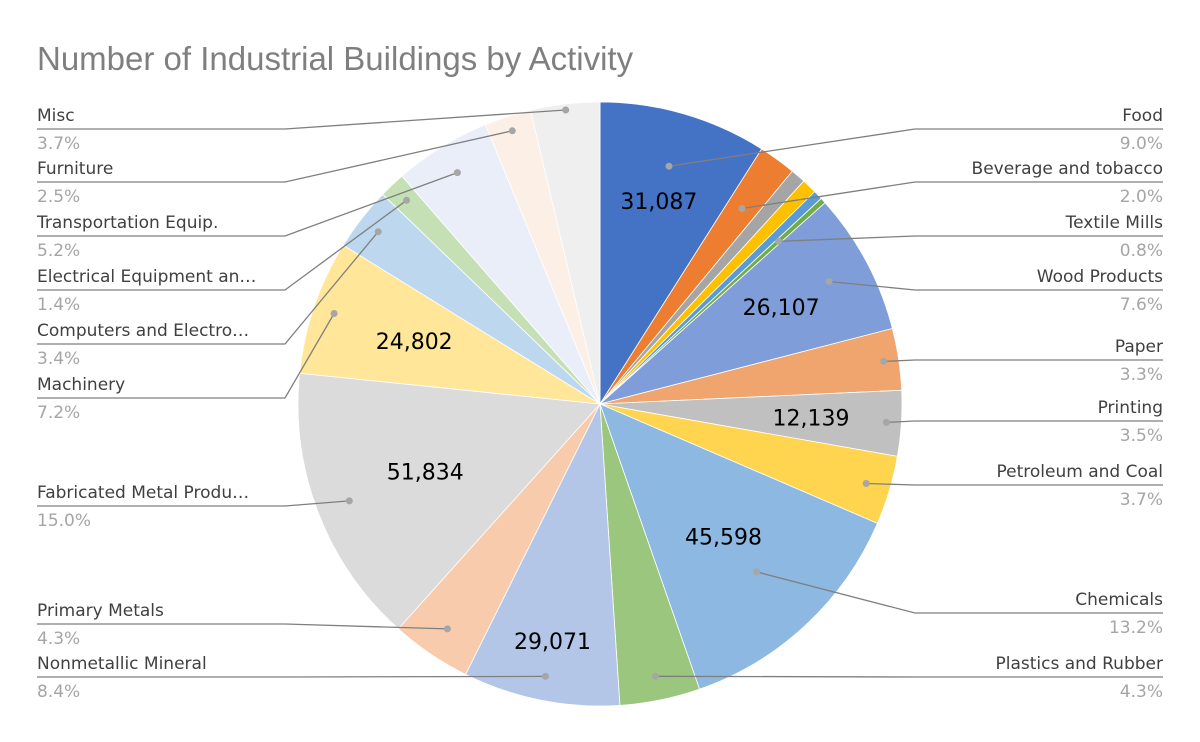 This screenshot has width=1200, height=742. Describe the element at coordinates (1014, 484) in the screenshot. I see `leader-line-petroleum-and-coal` at that location.